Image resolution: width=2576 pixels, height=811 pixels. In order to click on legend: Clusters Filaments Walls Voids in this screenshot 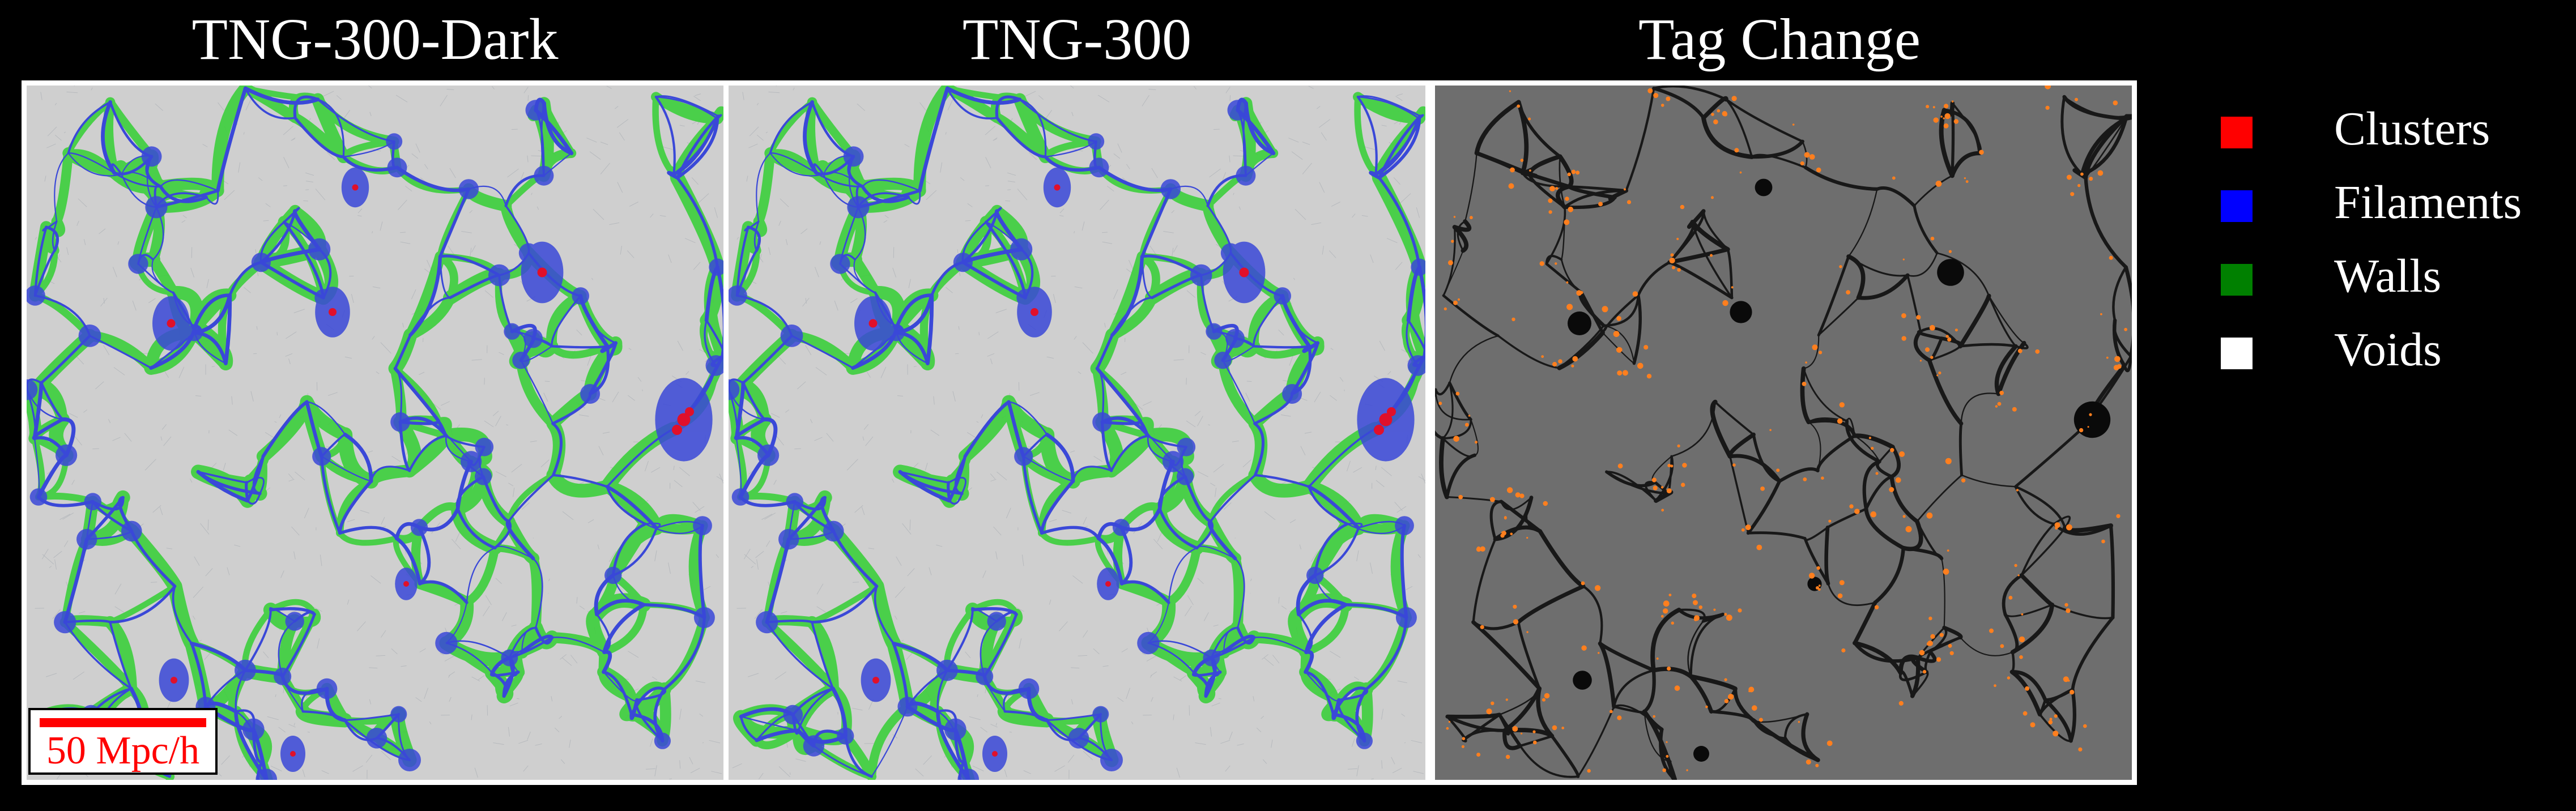, I will do `click(2391, 244)`.